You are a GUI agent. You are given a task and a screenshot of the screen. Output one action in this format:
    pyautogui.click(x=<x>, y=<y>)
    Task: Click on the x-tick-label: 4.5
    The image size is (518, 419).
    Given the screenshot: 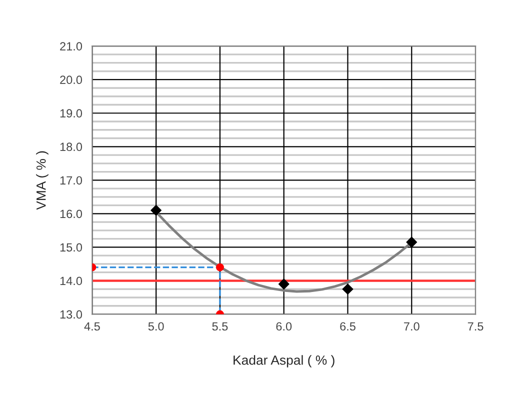 What is the action you would take?
    pyautogui.click(x=92, y=326)
    